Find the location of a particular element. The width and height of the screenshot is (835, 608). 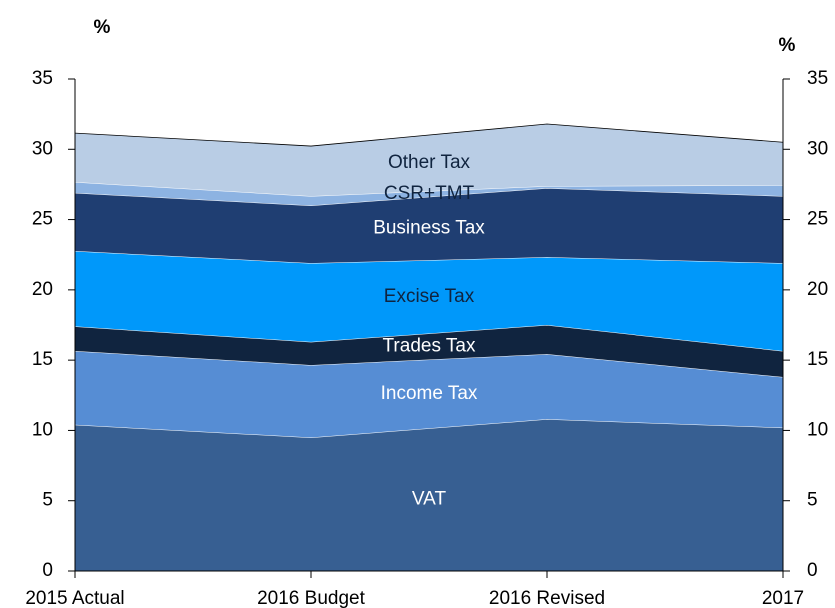

x-tick-label: 2017 is located at coordinates (783, 598).